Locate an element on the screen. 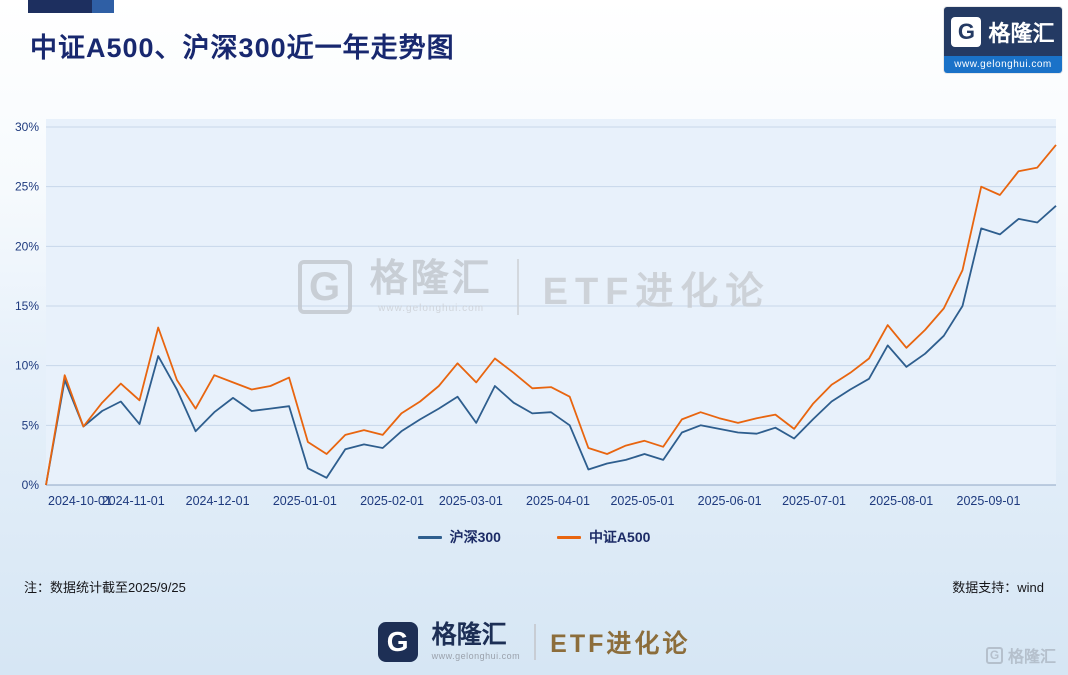 This screenshot has height=675, width=1068. y-tick-label: 15% is located at coordinates (27, 306).